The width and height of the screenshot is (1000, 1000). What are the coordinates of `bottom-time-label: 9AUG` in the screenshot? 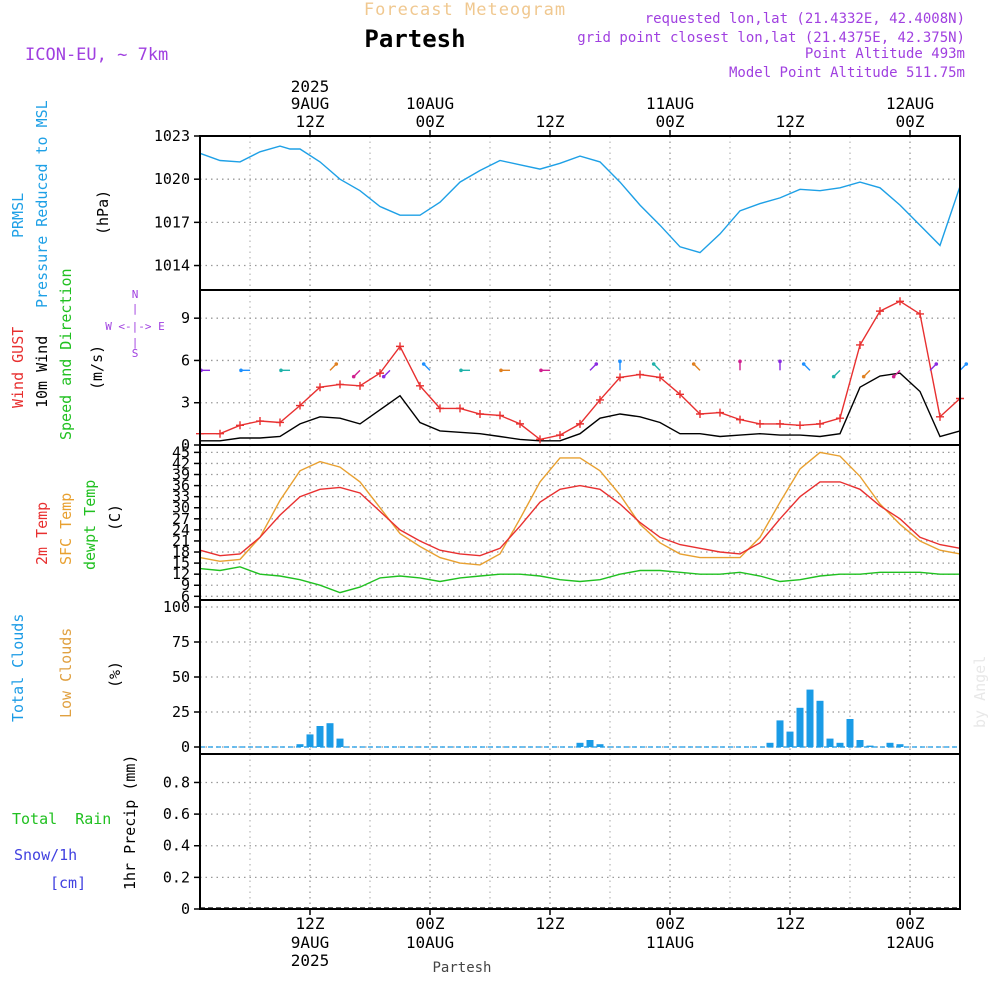 It's located at (310, 942).